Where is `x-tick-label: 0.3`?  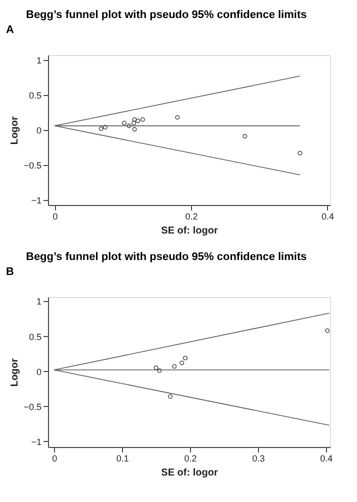
x-tick-label: 0.3 is located at coordinates (258, 459).